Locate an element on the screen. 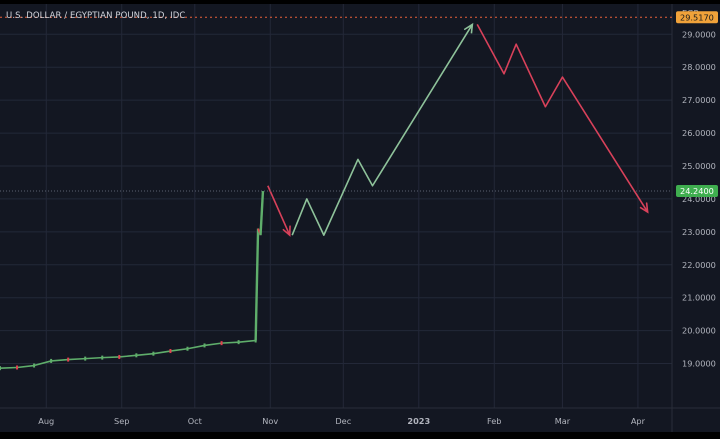  price-tick-label: 29.0000 is located at coordinates (699, 34).